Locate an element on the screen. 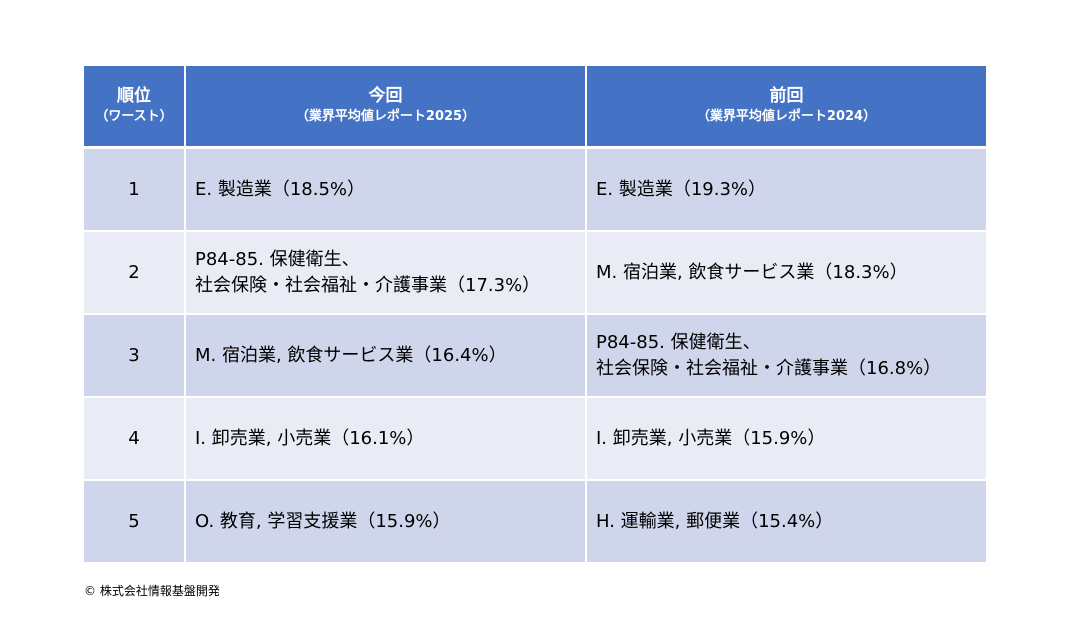  previous-cell-text: M. 宿泊業, 飲食サービス業（18.3%） is located at coordinates (752, 272).